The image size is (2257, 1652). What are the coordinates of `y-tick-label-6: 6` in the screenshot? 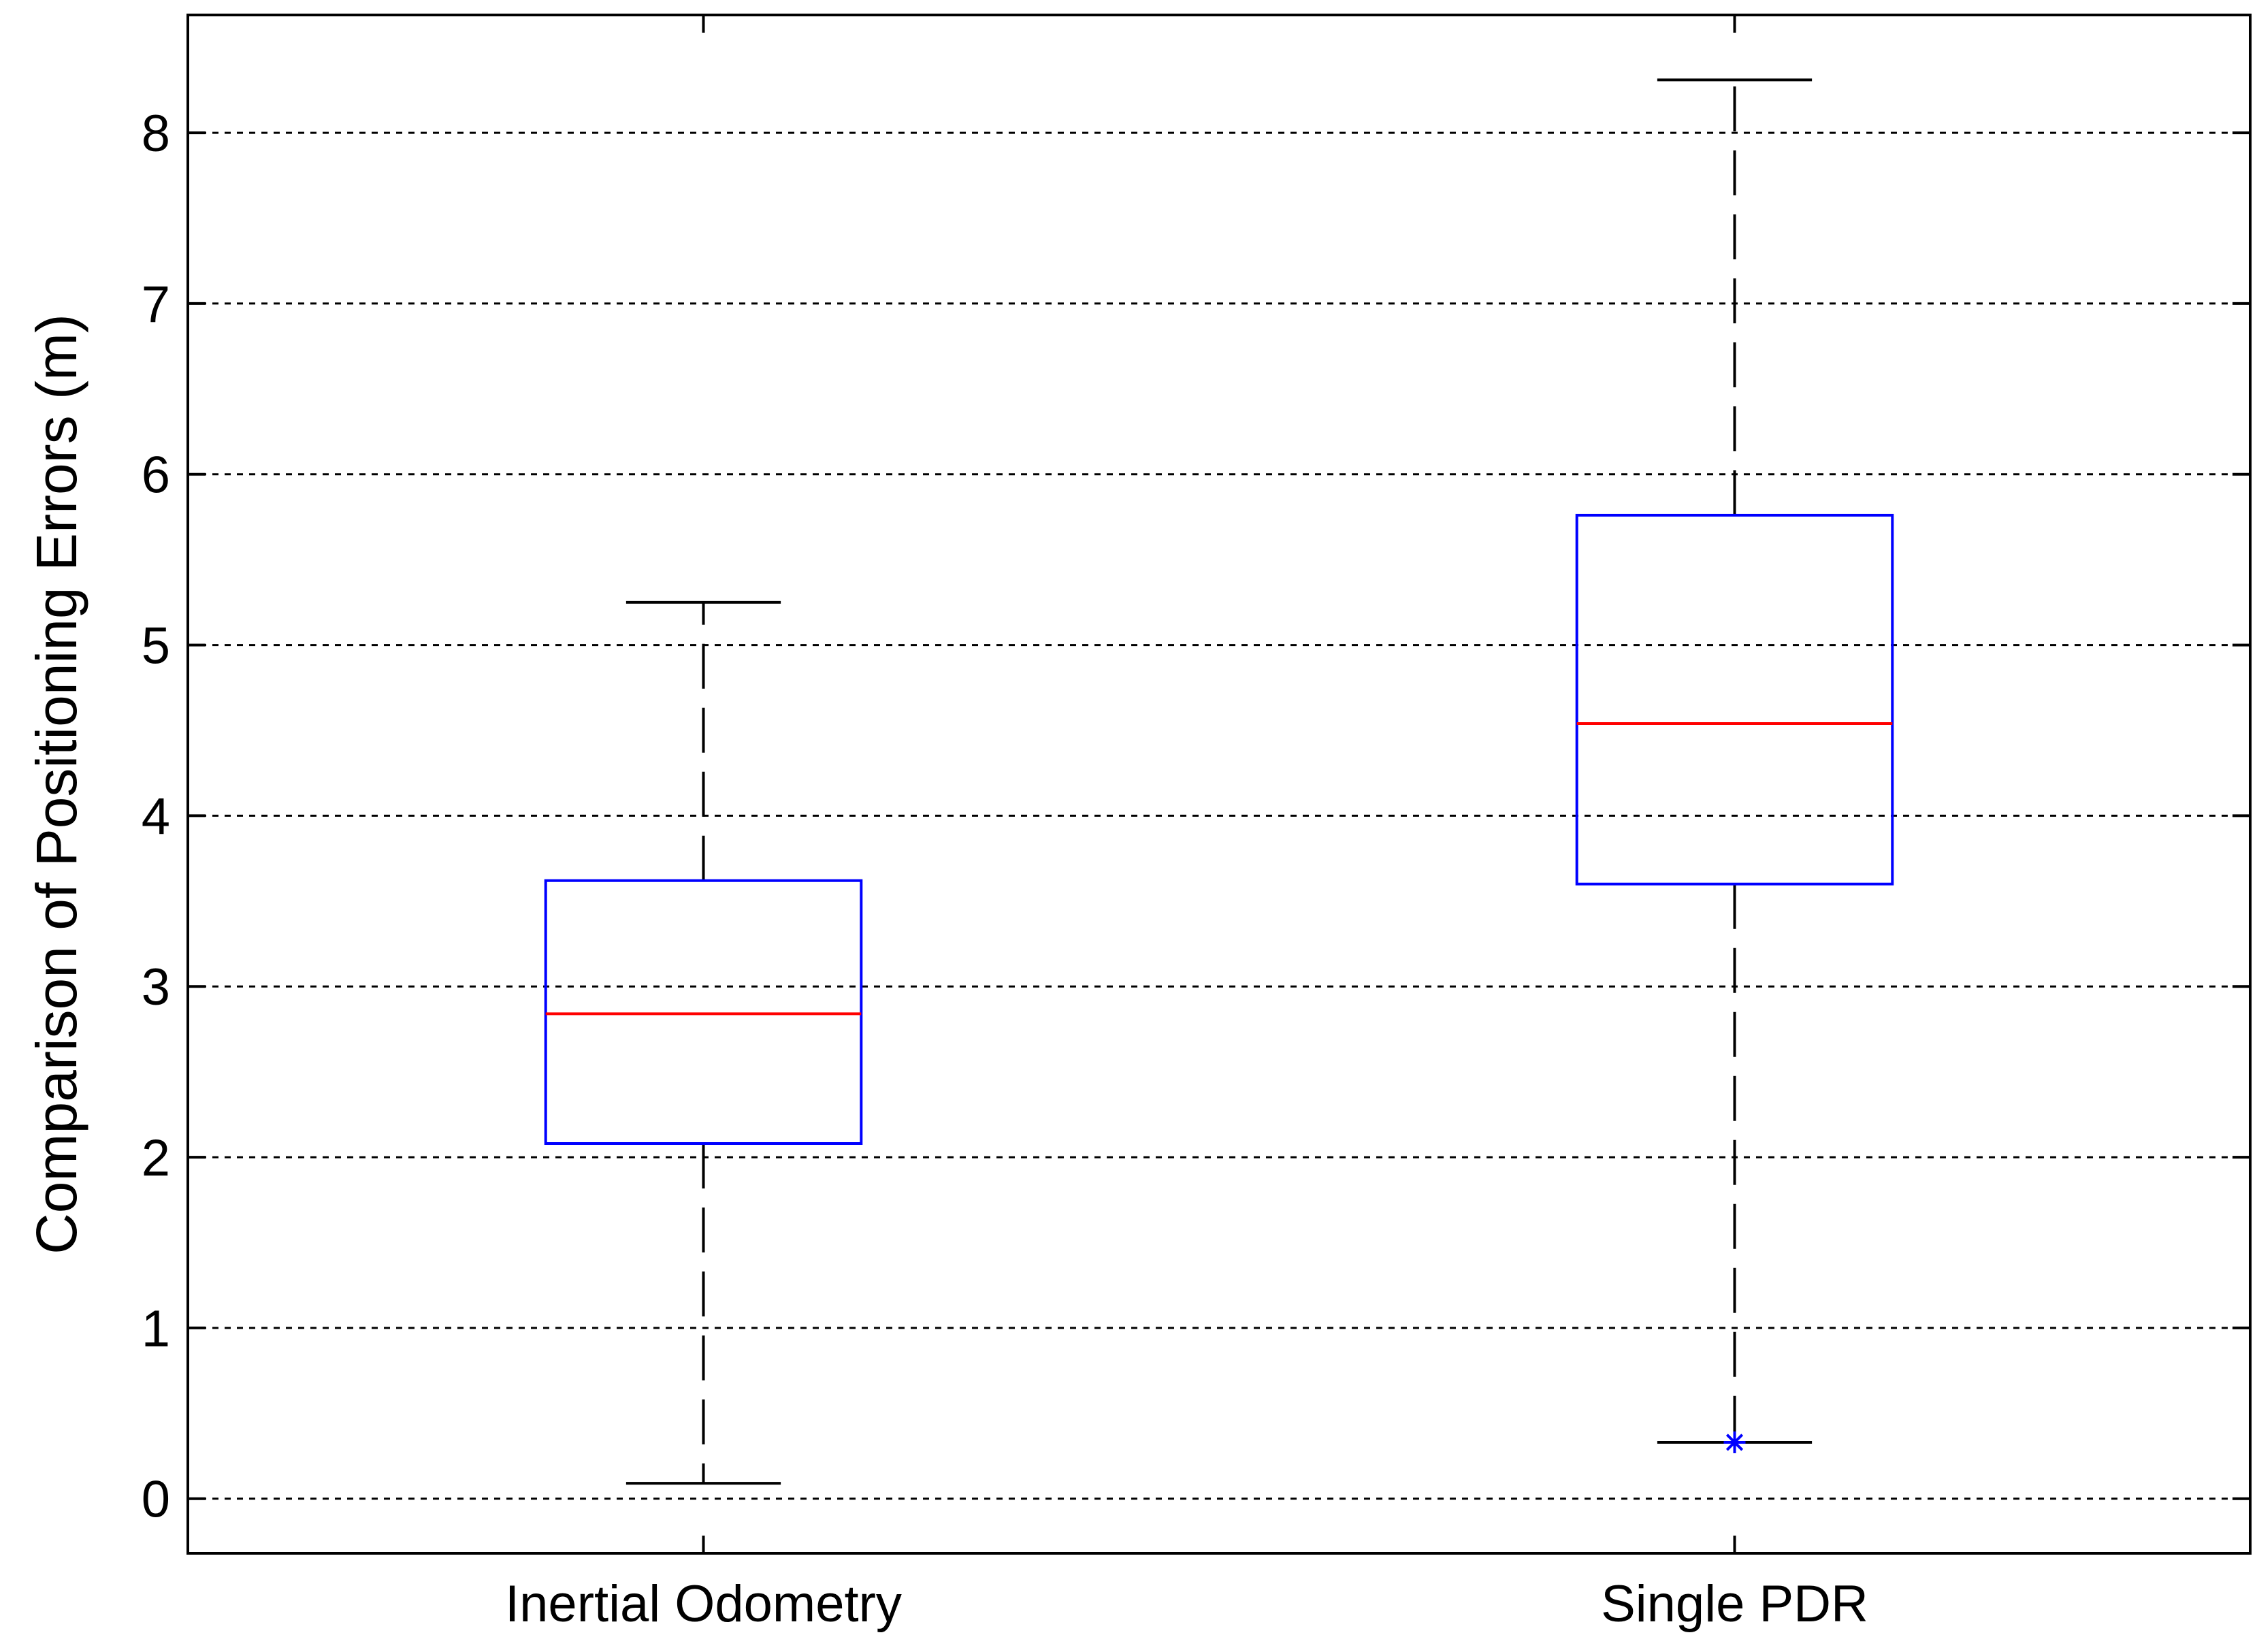 It's located at (156, 475).